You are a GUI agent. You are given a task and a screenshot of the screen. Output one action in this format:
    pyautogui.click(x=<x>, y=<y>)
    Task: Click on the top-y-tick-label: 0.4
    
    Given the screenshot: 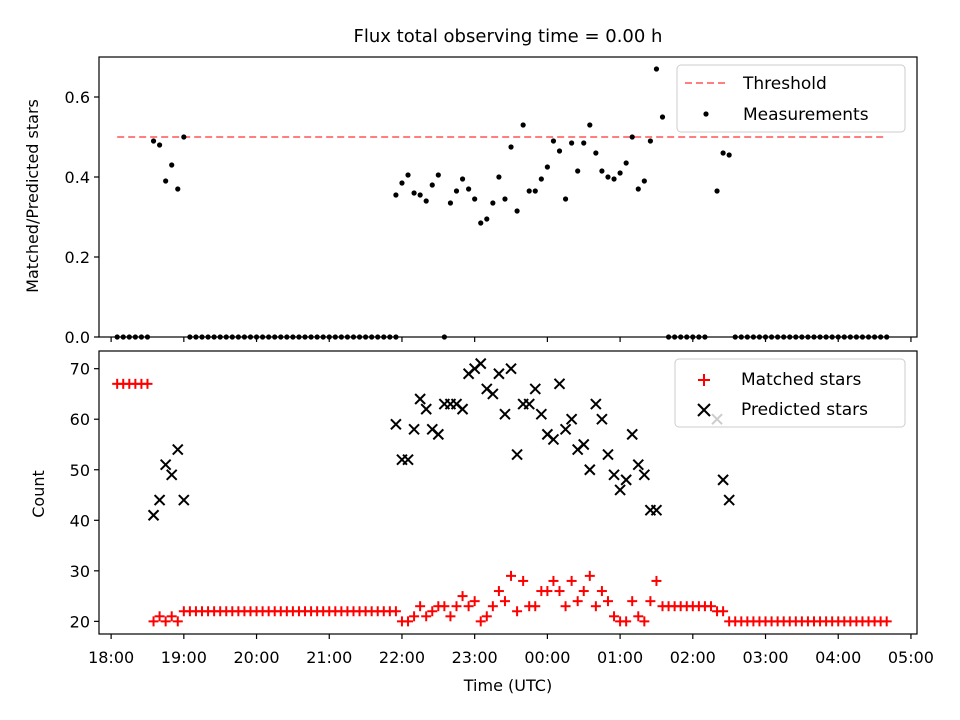 What is the action you would take?
    pyautogui.click(x=77, y=177)
    